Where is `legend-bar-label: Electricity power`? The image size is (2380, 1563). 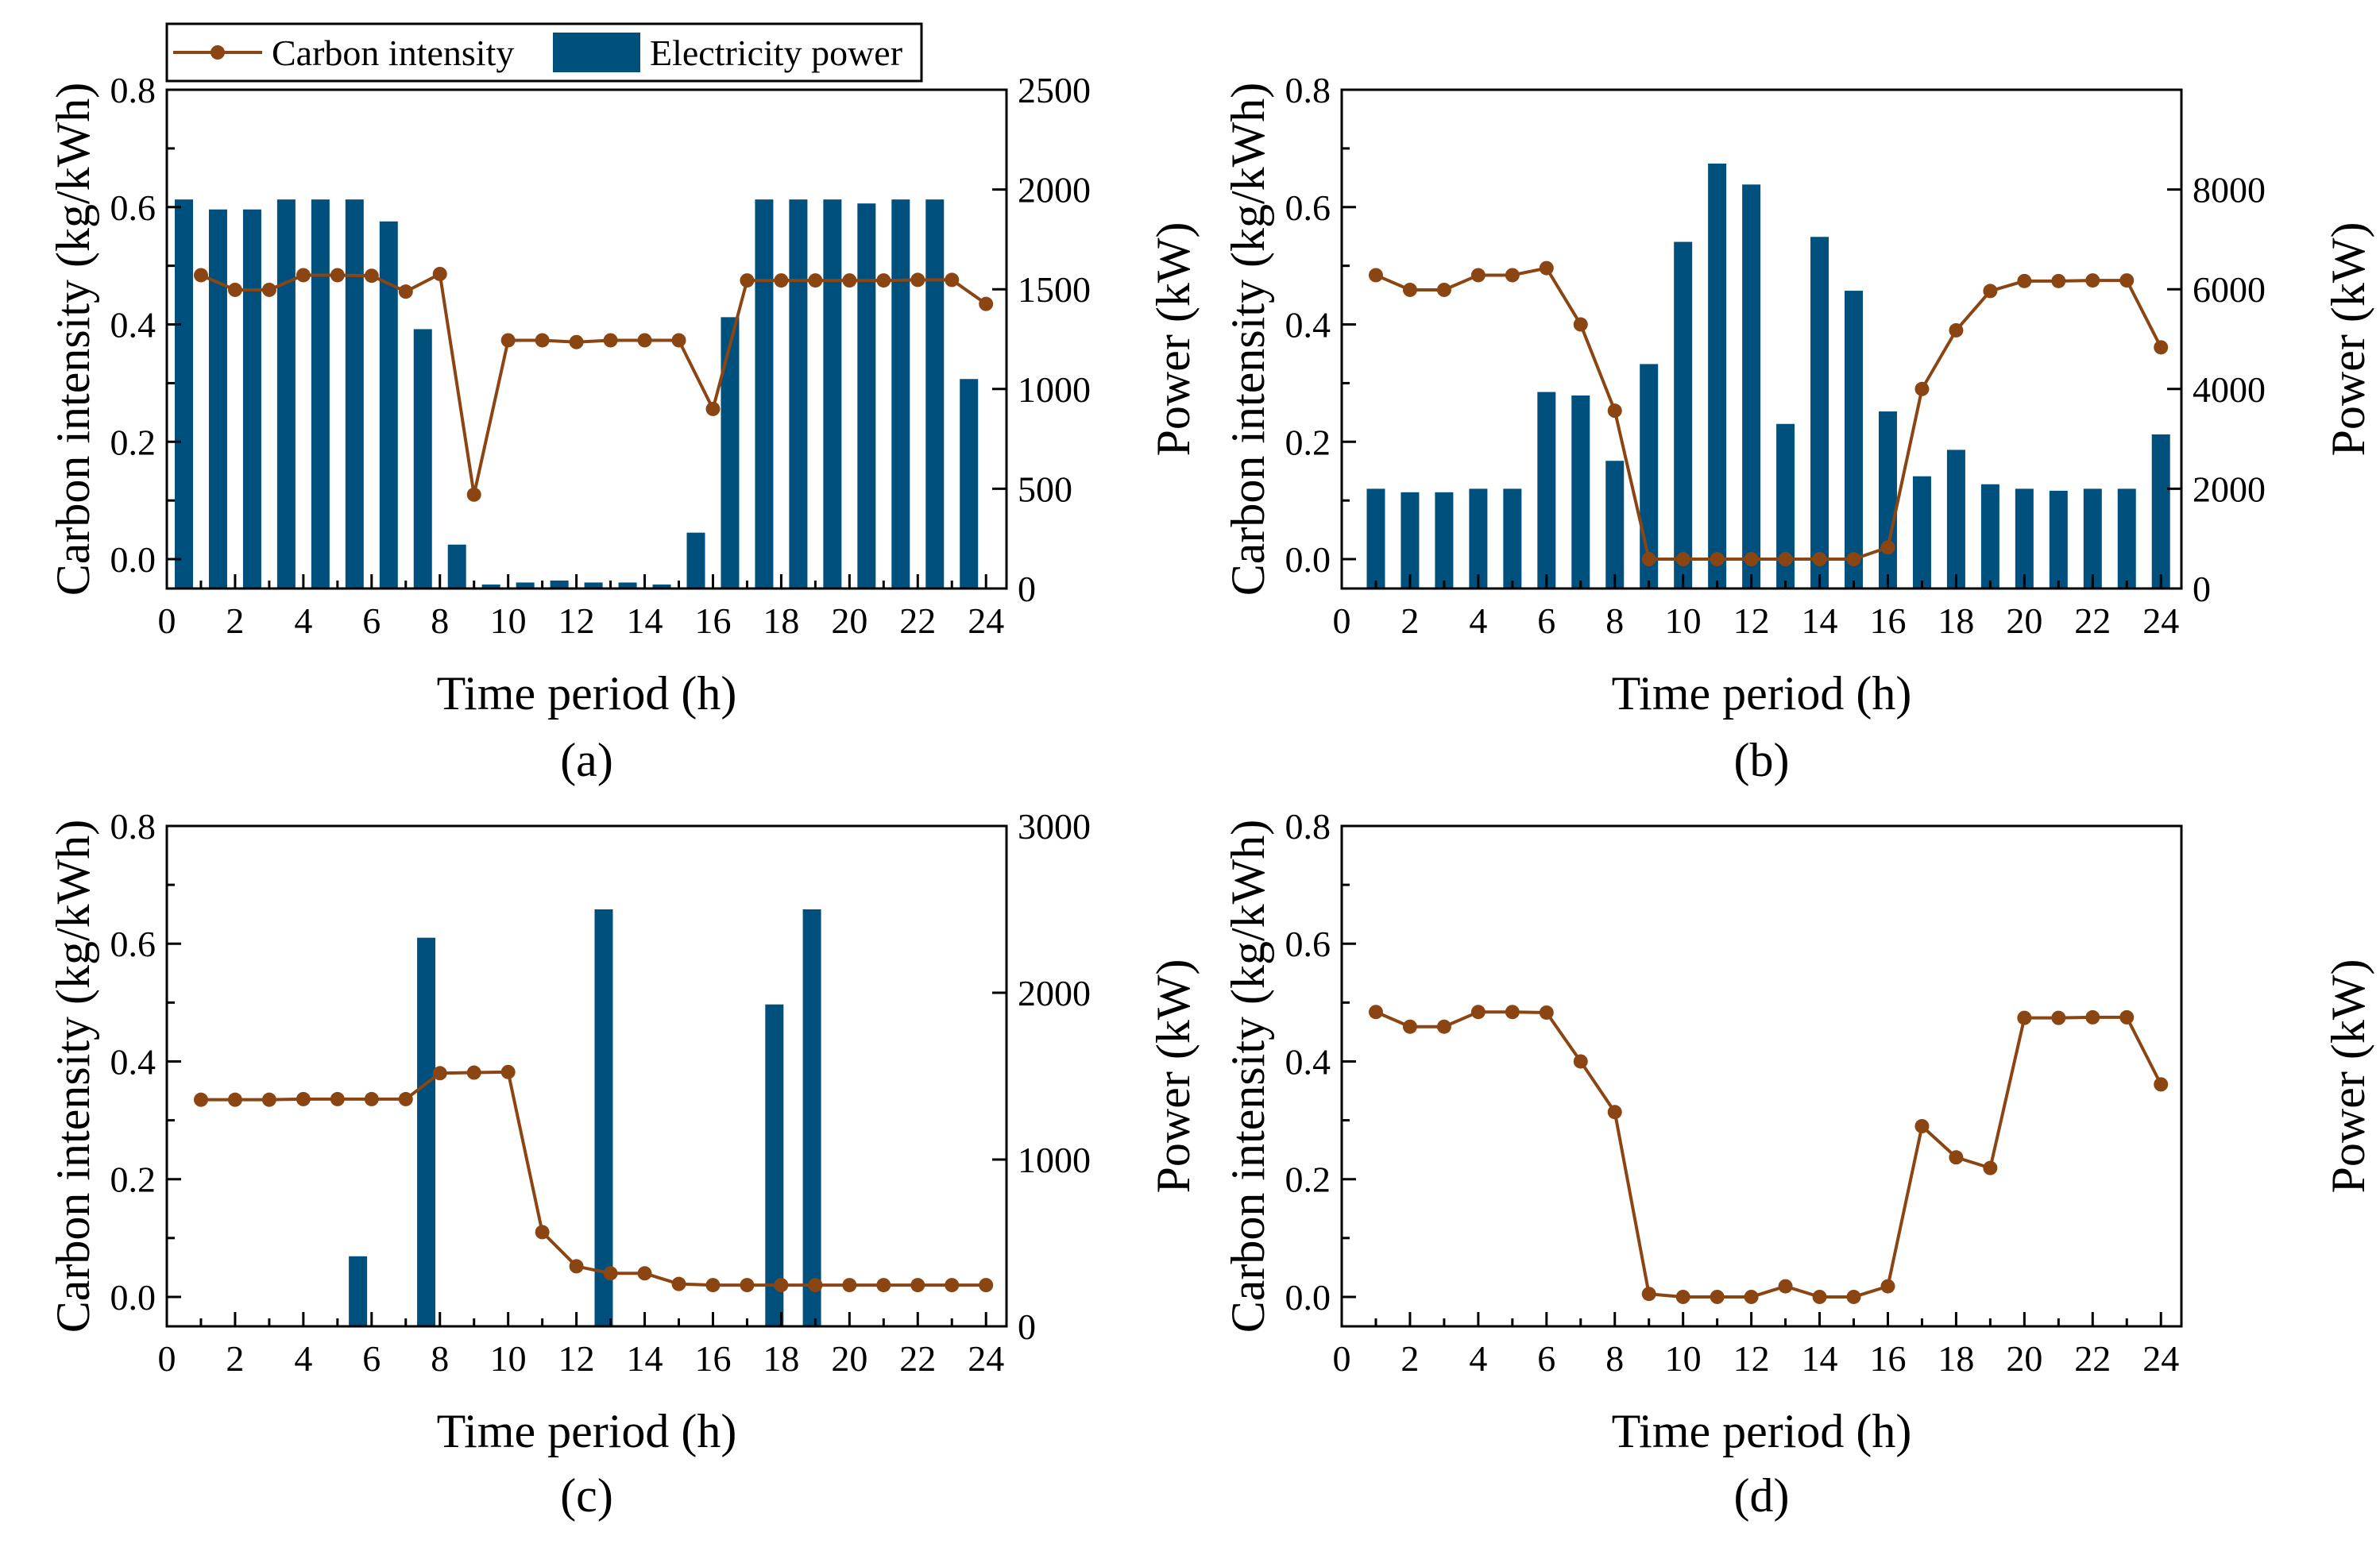
legend-bar-label: Electricity power is located at coordinates (776, 53).